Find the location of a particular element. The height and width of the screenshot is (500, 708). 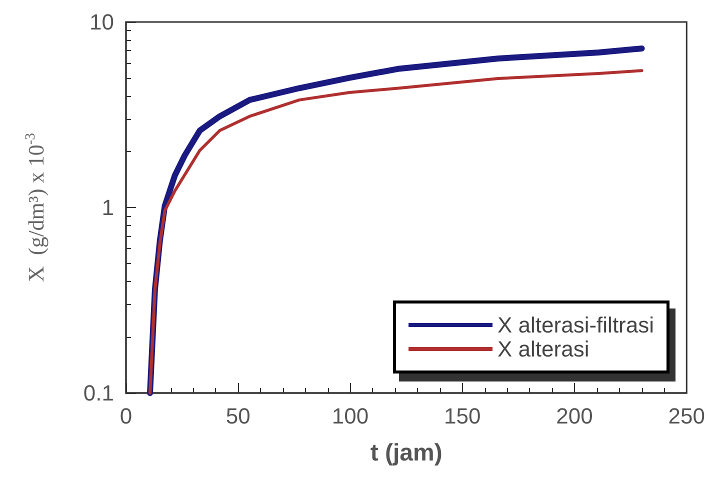

y-axis-title: X (g/dm³) x 10-3 is located at coordinates (36, 207).